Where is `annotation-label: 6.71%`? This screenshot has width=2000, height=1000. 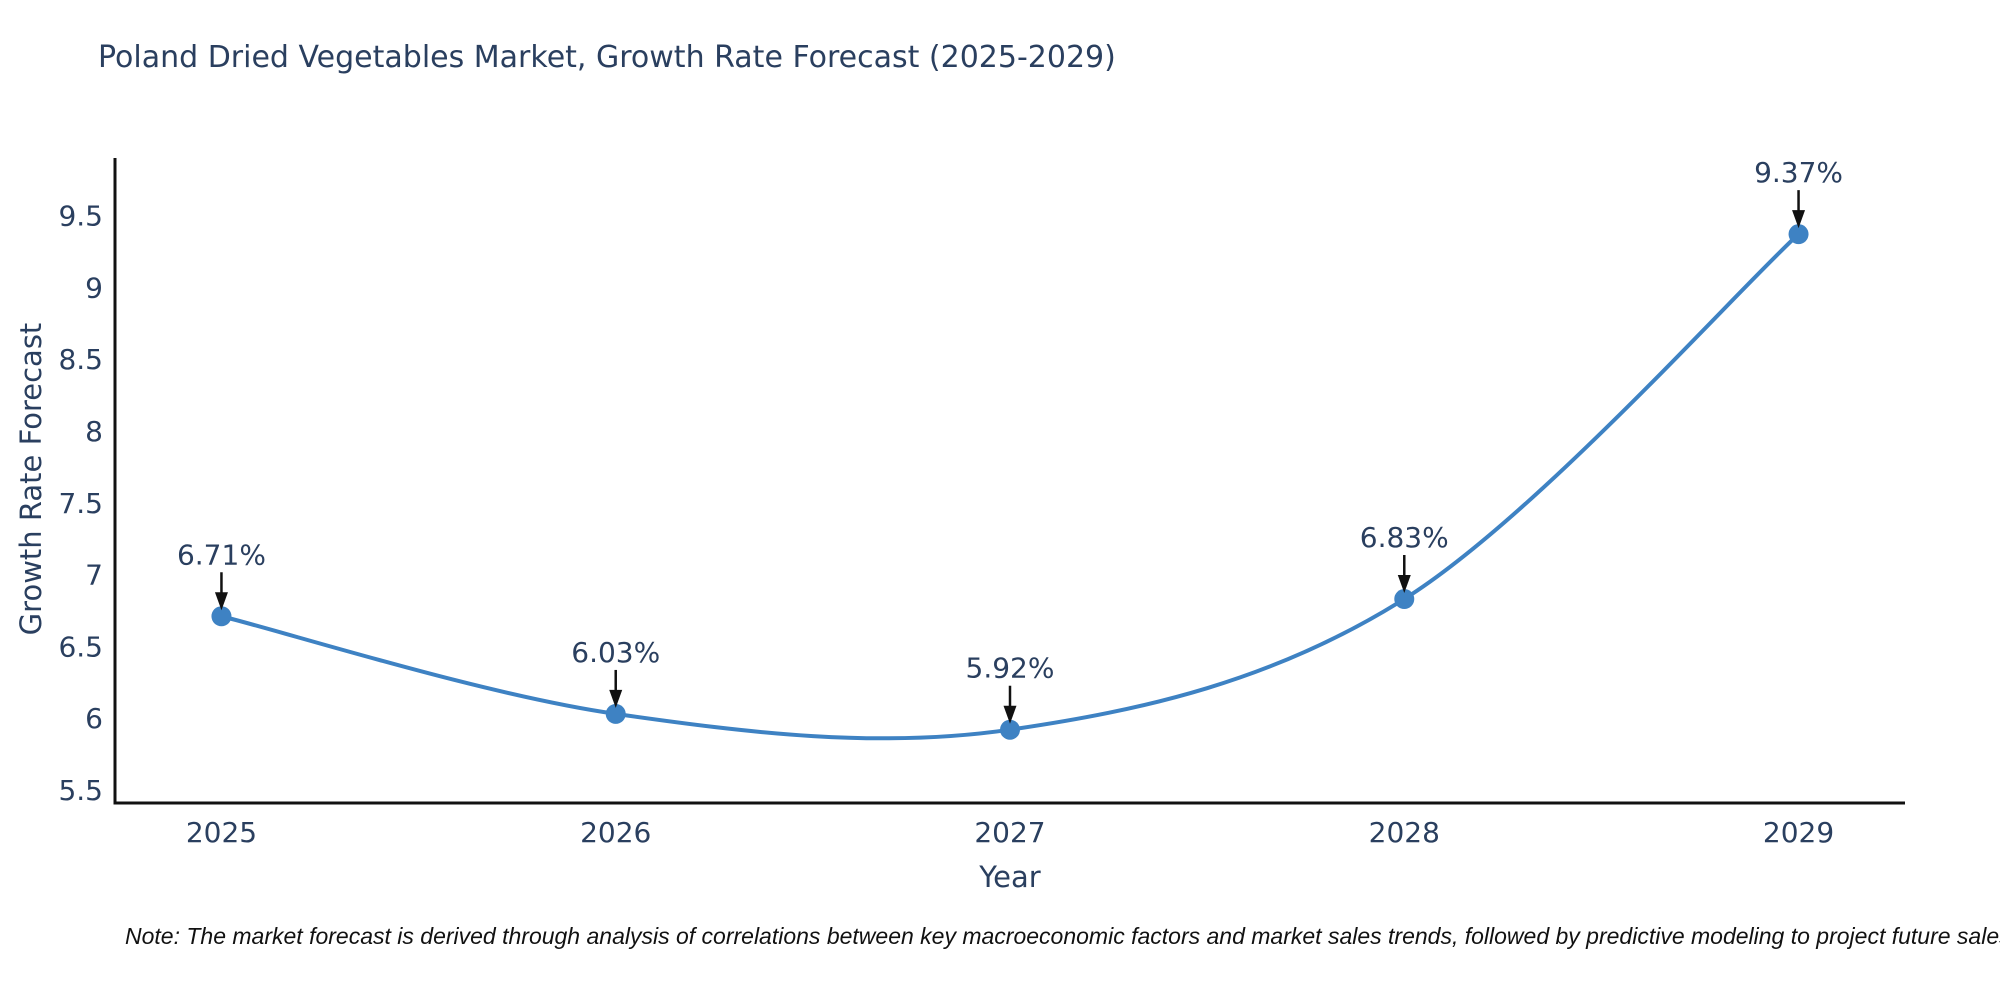
annotation-label: 6.71% is located at coordinates (221, 554).